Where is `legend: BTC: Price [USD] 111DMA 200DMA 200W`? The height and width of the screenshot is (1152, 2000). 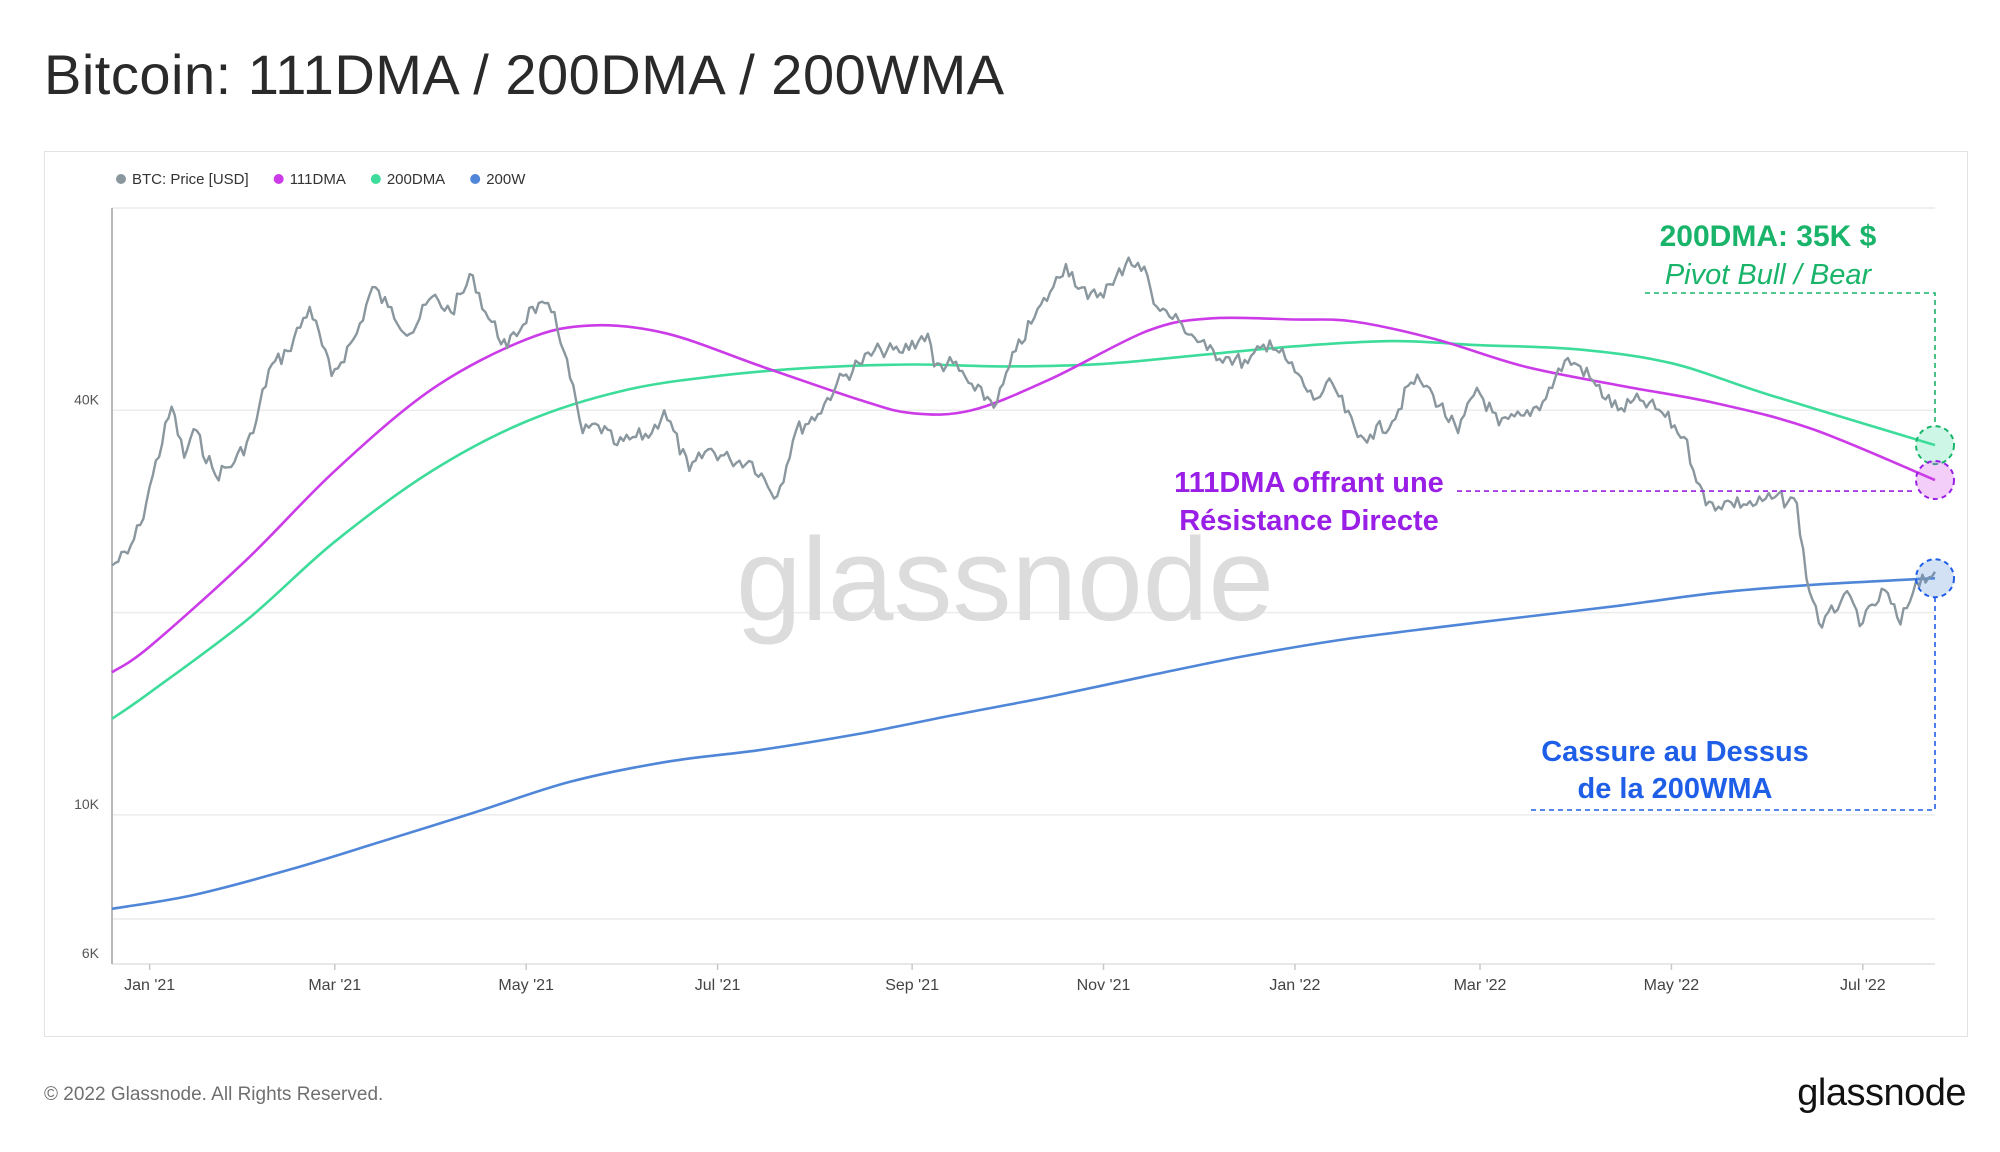
legend: BTC: Price [USD] 111DMA 200DMA 200W is located at coordinates (321, 179).